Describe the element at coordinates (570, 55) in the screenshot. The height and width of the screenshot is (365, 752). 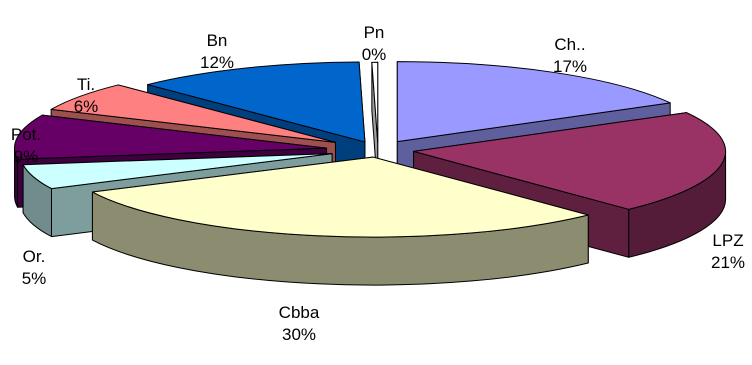
I see `slice-label-0: Ch.. 17%` at that location.